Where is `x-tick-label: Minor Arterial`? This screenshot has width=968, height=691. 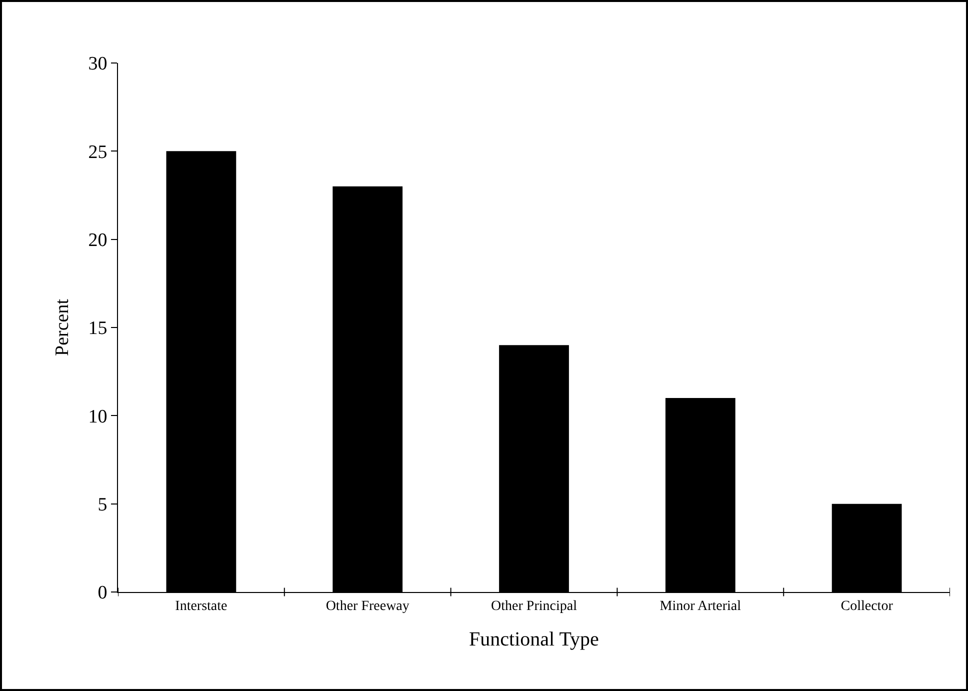 x-tick-label: Minor Arterial is located at coordinates (701, 606).